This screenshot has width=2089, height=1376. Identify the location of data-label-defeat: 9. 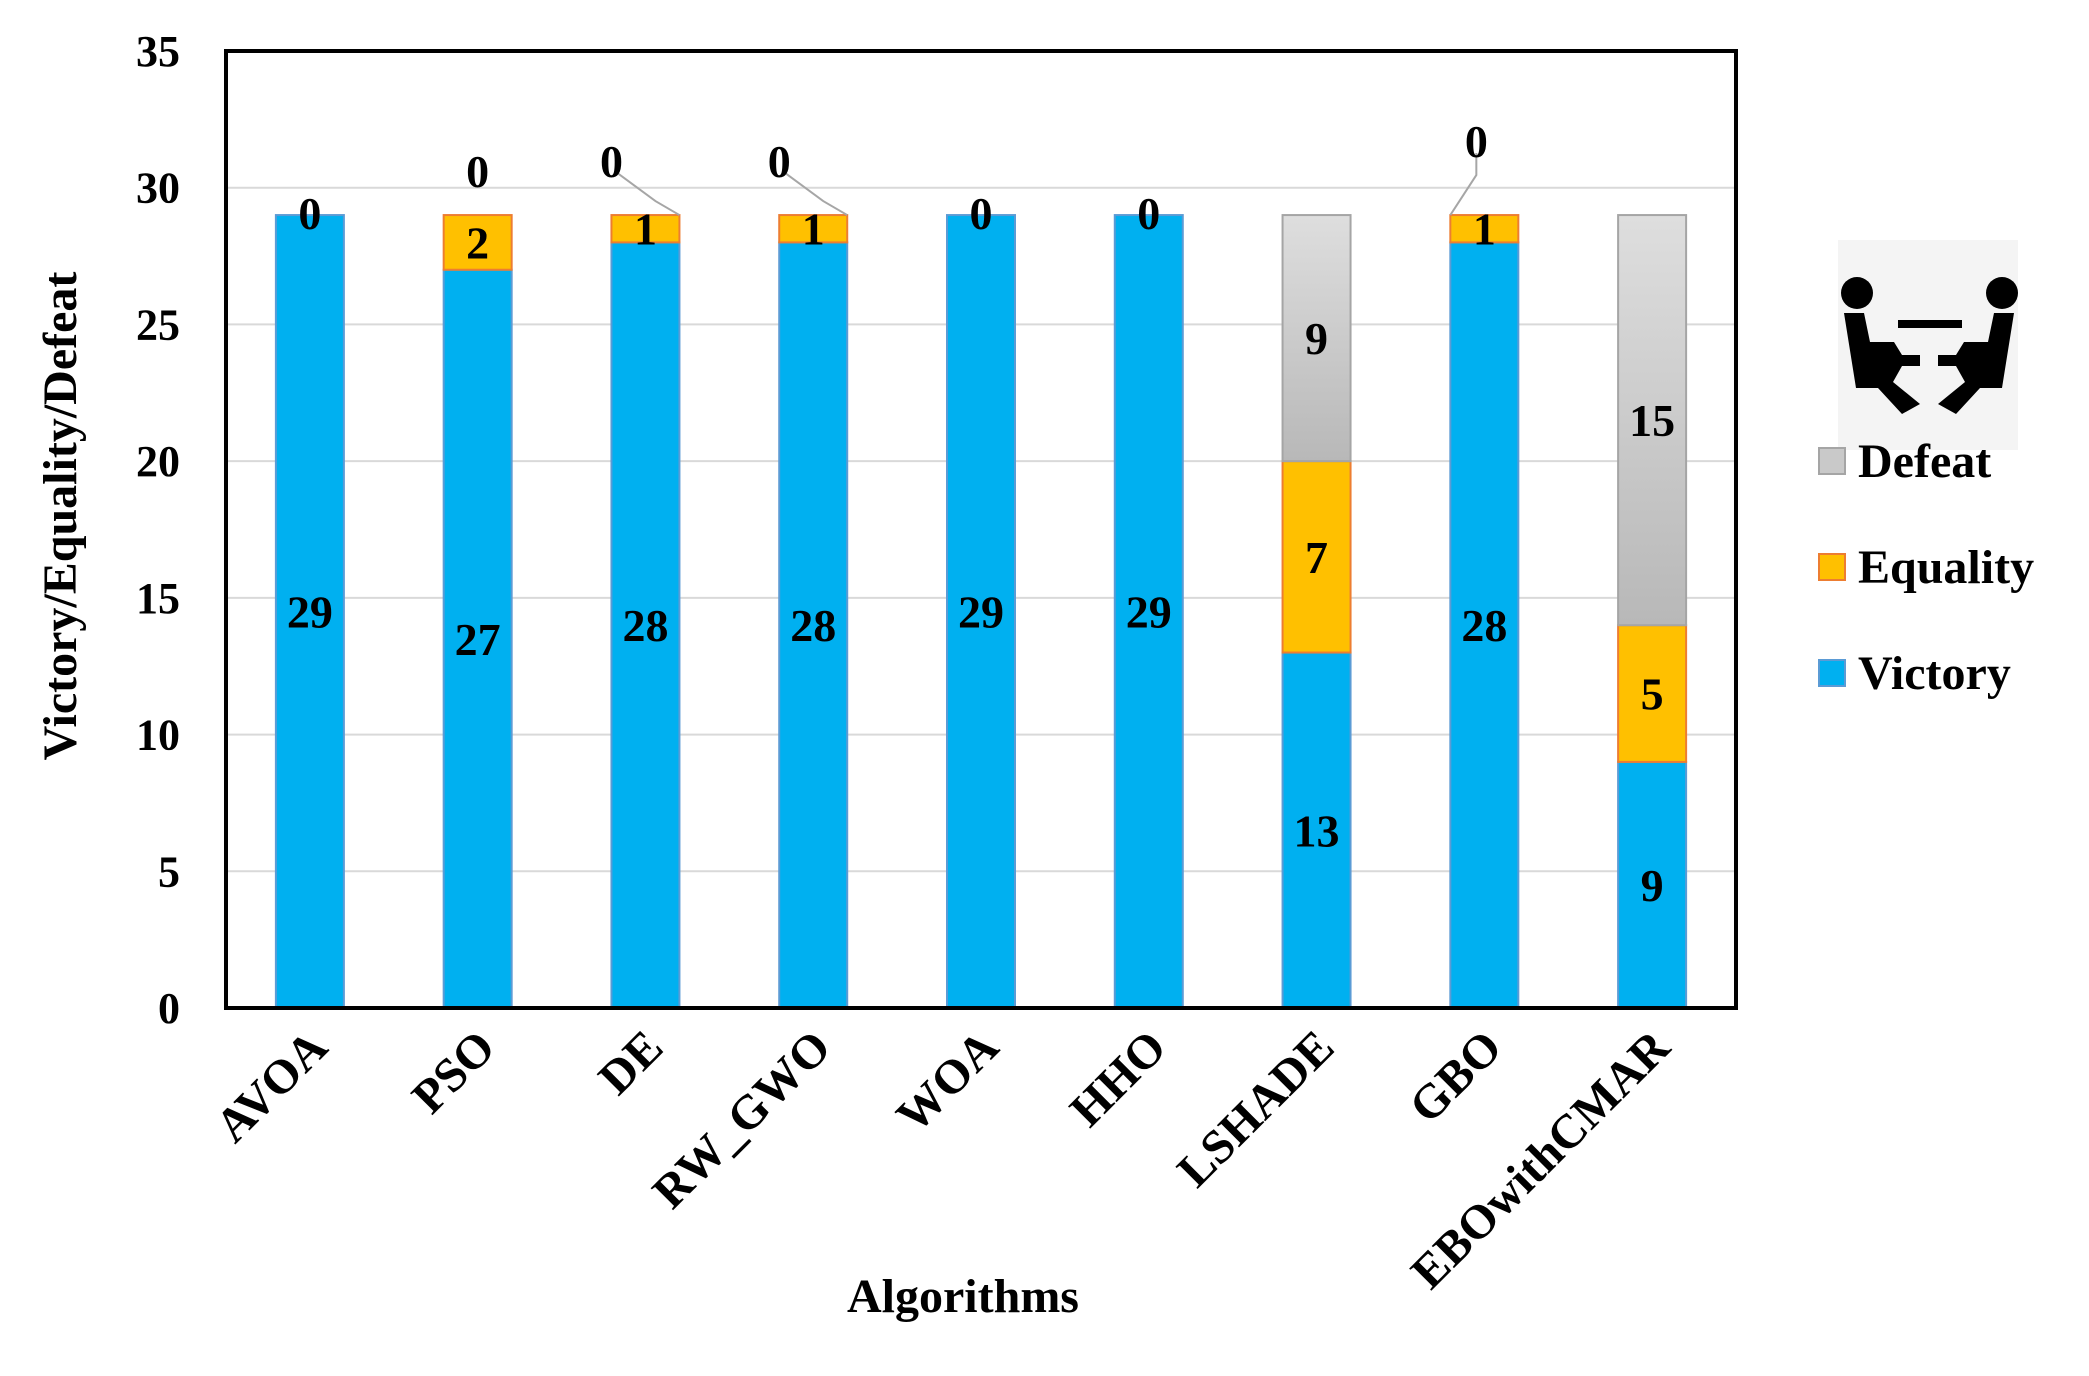
(1316, 338).